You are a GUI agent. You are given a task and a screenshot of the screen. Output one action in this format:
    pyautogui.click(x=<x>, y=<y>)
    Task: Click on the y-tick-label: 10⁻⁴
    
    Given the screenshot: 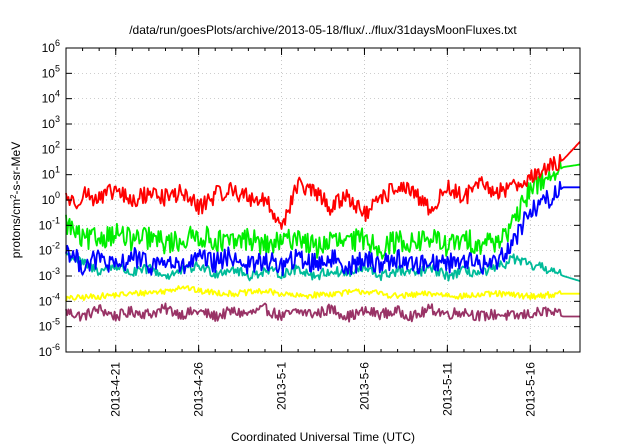 What is the action you would take?
    pyautogui.click(x=49, y=299)
    